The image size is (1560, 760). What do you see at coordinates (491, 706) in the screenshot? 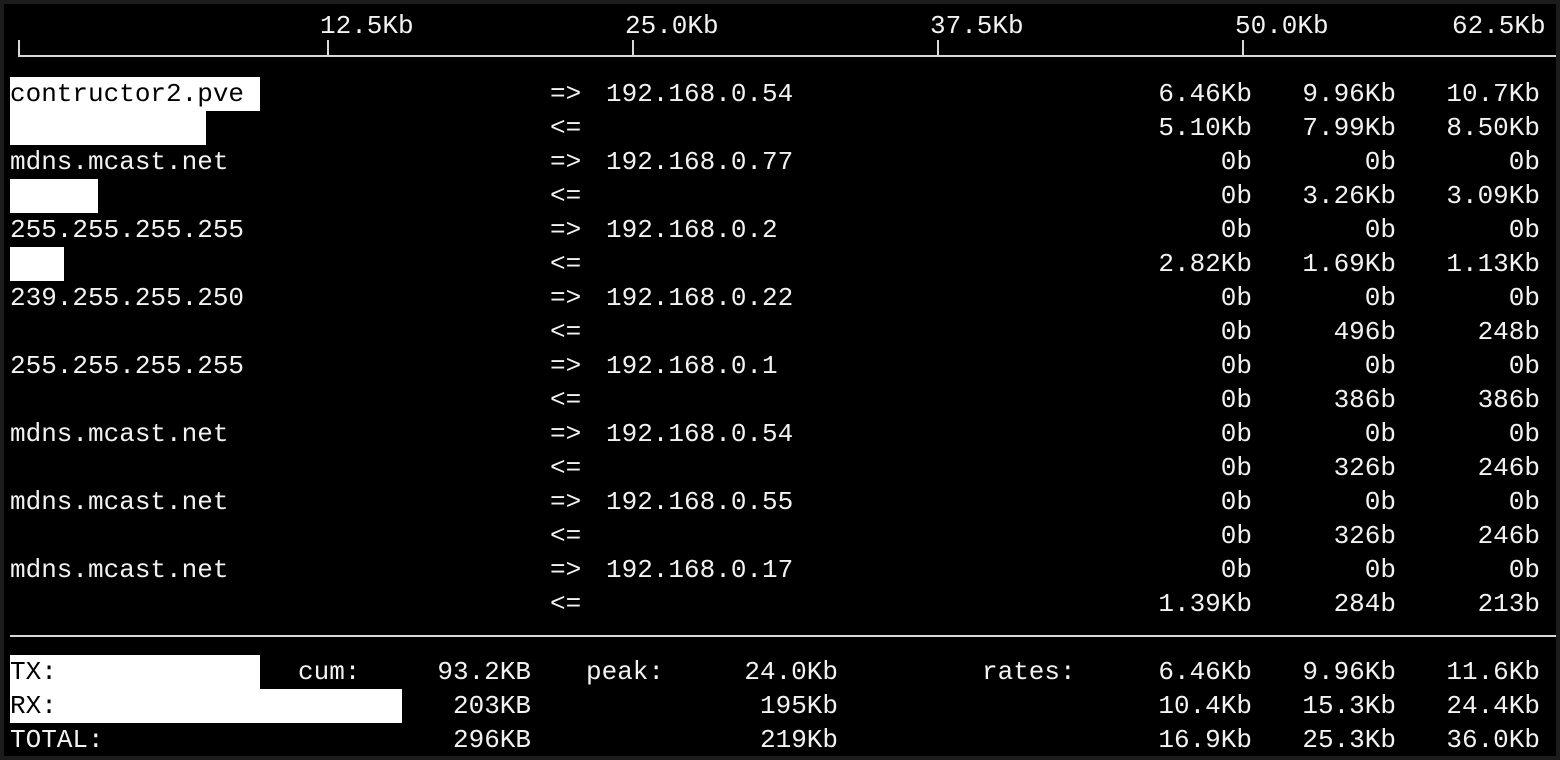
I see `cum-value: 203KB` at bounding box center [491, 706].